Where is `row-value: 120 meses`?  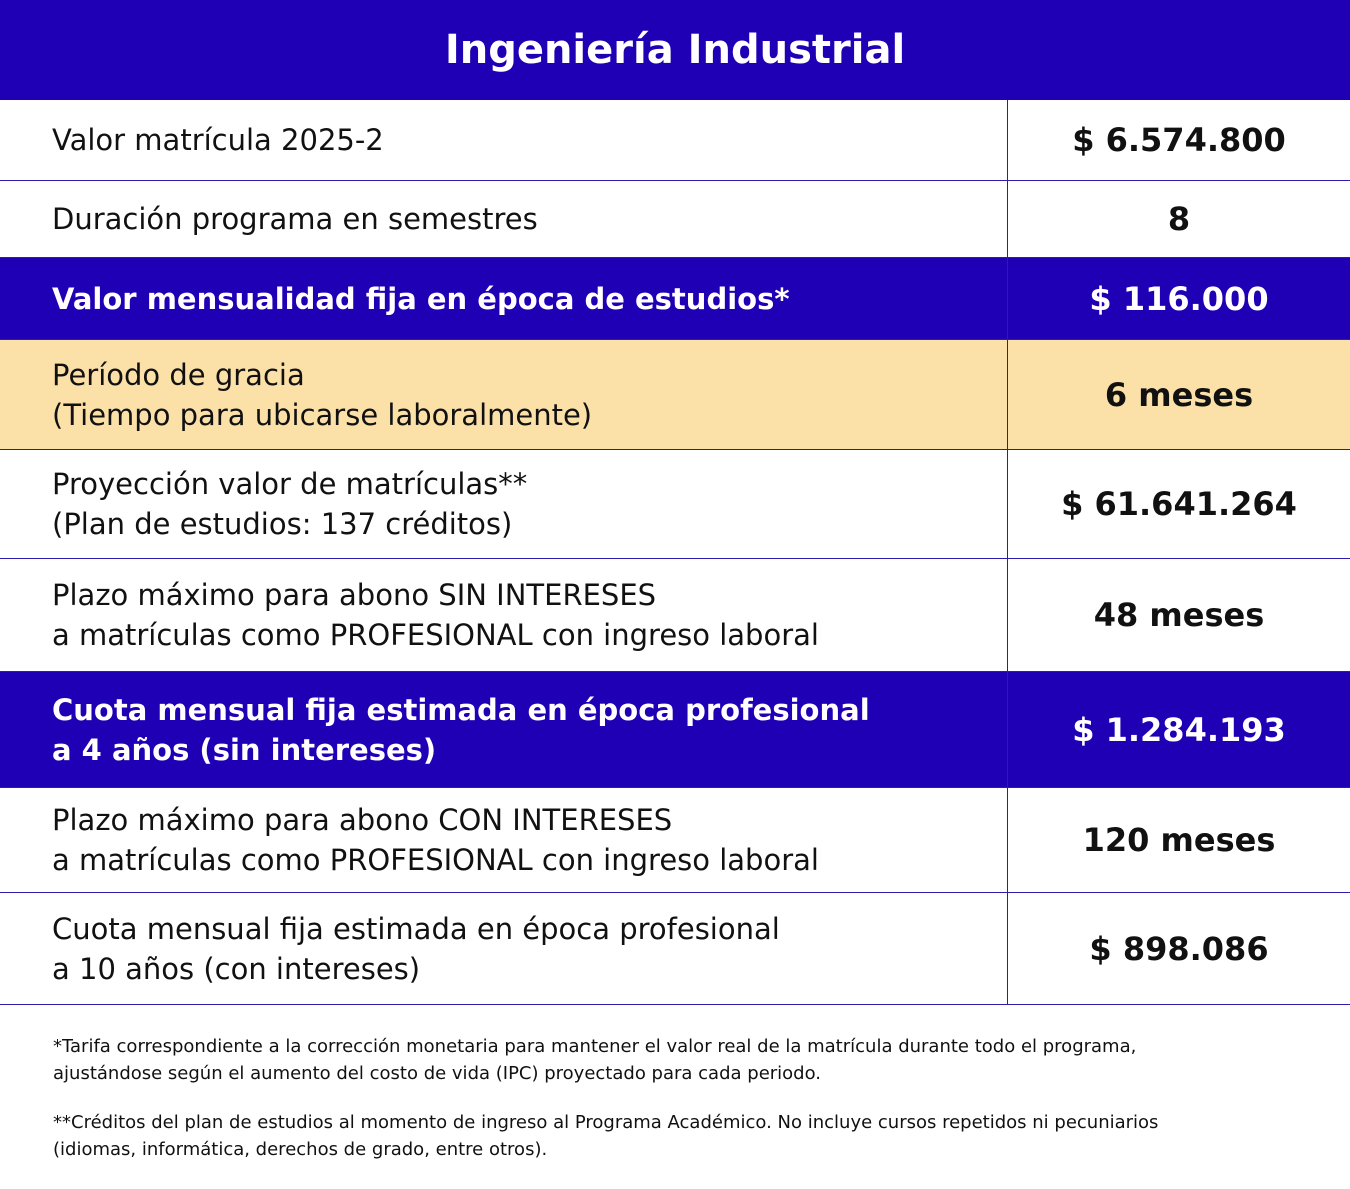 row-value: 120 meses is located at coordinates (1179, 840).